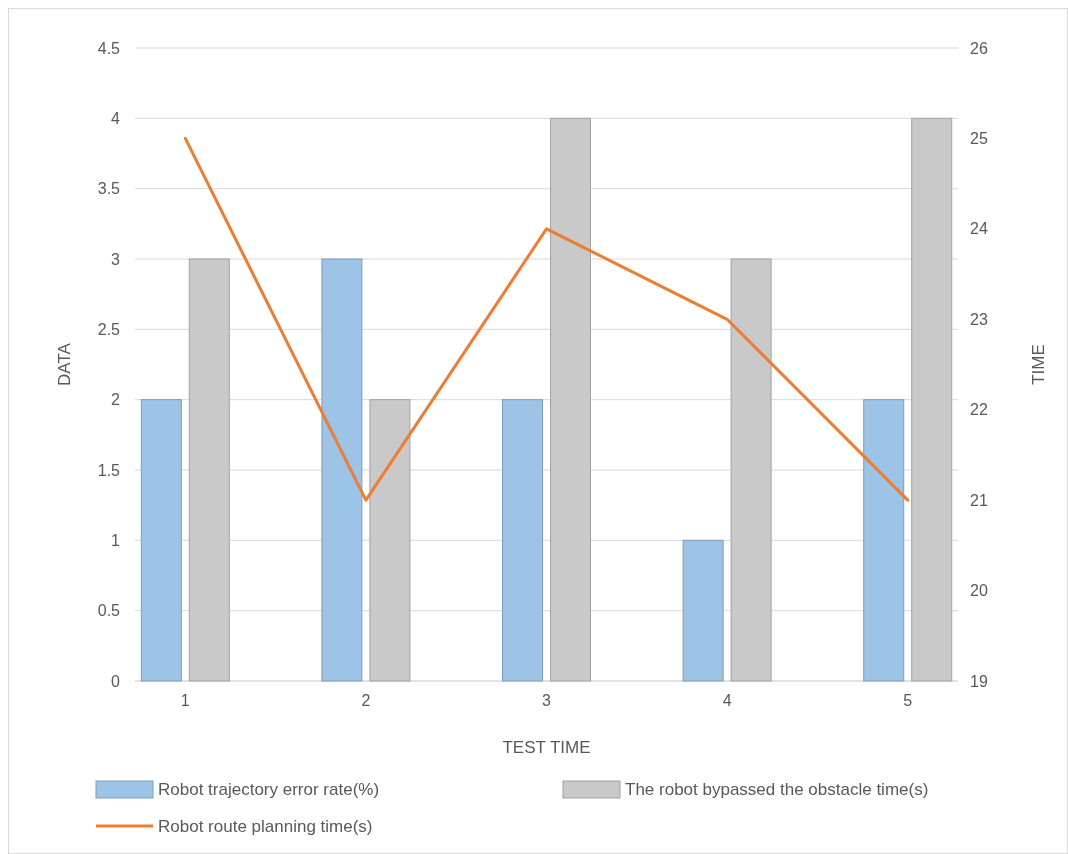 This screenshot has width=1068, height=854. Describe the element at coordinates (979, 500) in the screenshot. I see `y2-tick-label: 21` at that location.